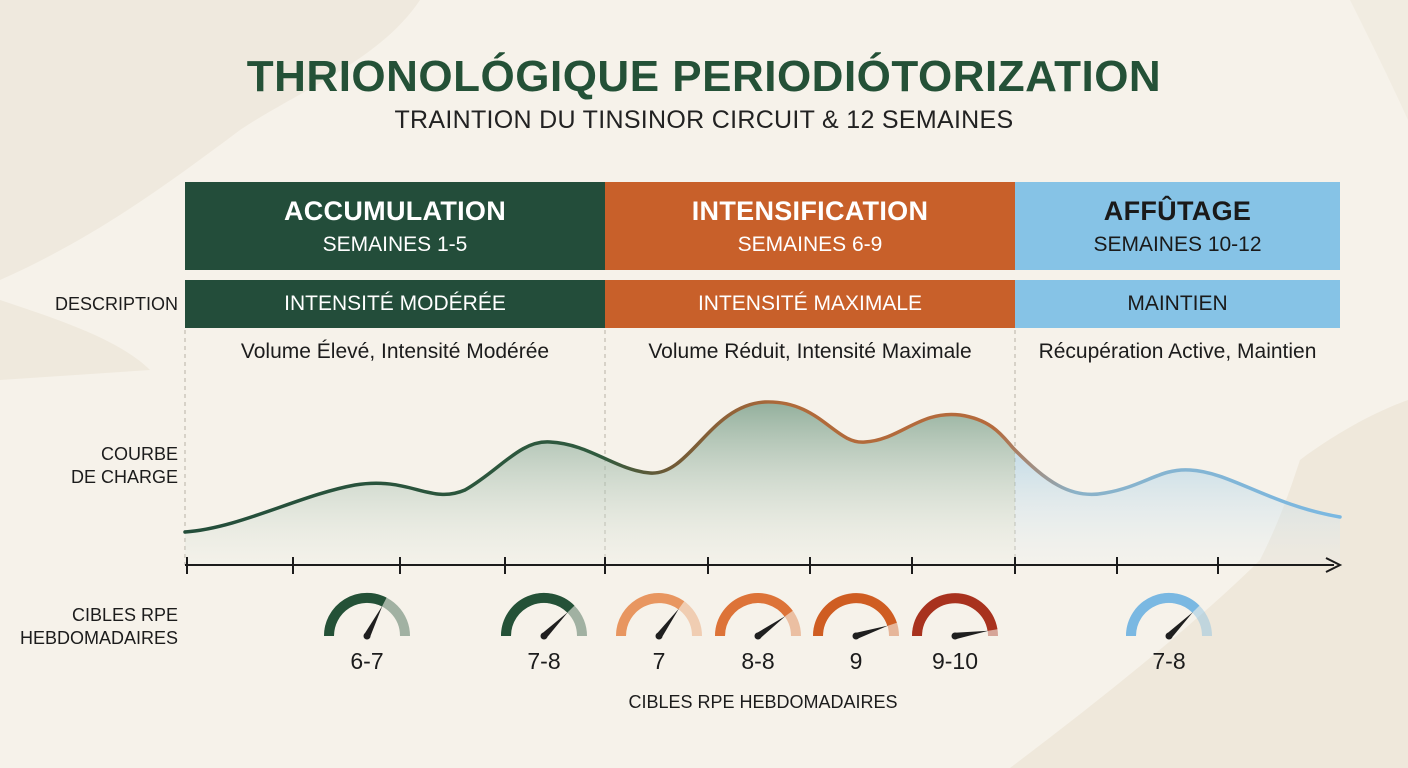 The width and height of the screenshot is (1408, 768). Describe the element at coordinates (1177, 351) in the screenshot. I see `phase-detail-affutage: Récupération Active, Maintien` at that location.